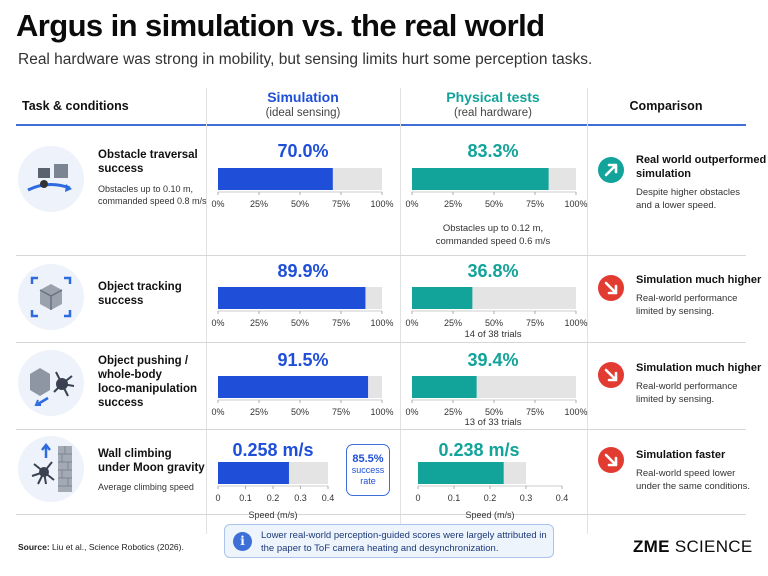 This screenshot has width=768, height=576. What do you see at coordinates (51, 469) in the screenshot?
I see `wall-climbing-icon` at bounding box center [51, 469].